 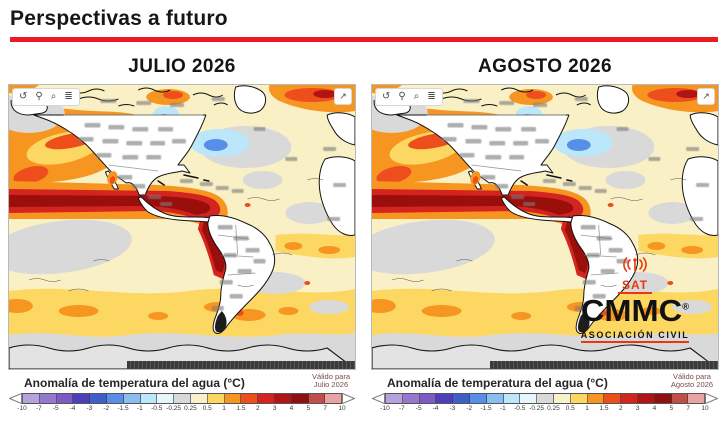 I want to click on organization-watermark: SAT CMMC® ASOCIACIÓN CIVIL, so click(x=635, y=299).